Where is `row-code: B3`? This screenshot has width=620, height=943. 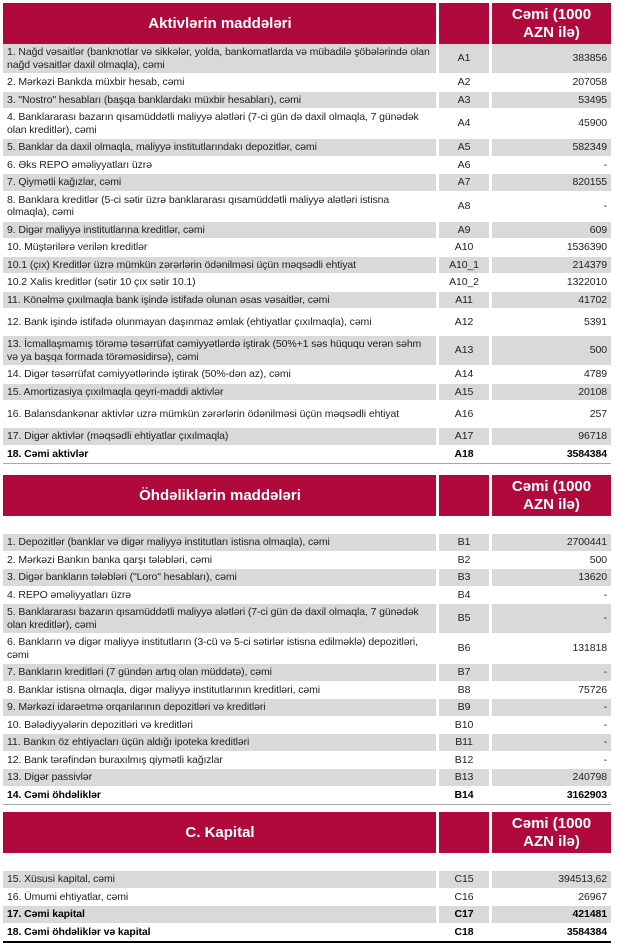 row-code: B3 is located at coordinates (462, 577).